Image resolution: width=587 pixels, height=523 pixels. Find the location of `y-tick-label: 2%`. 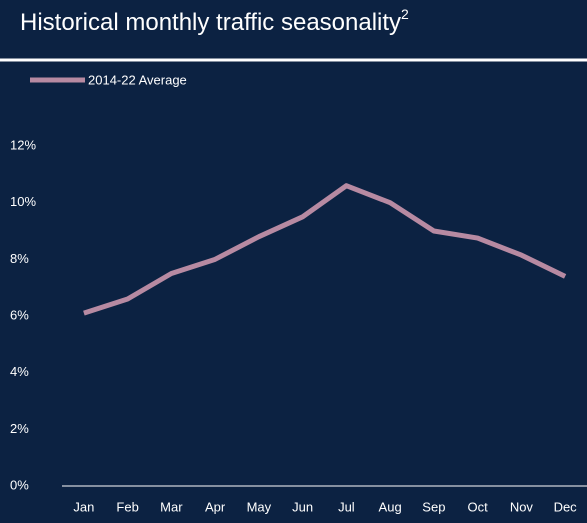

y-tick-label: 2% is located at coordinates (19, 428).